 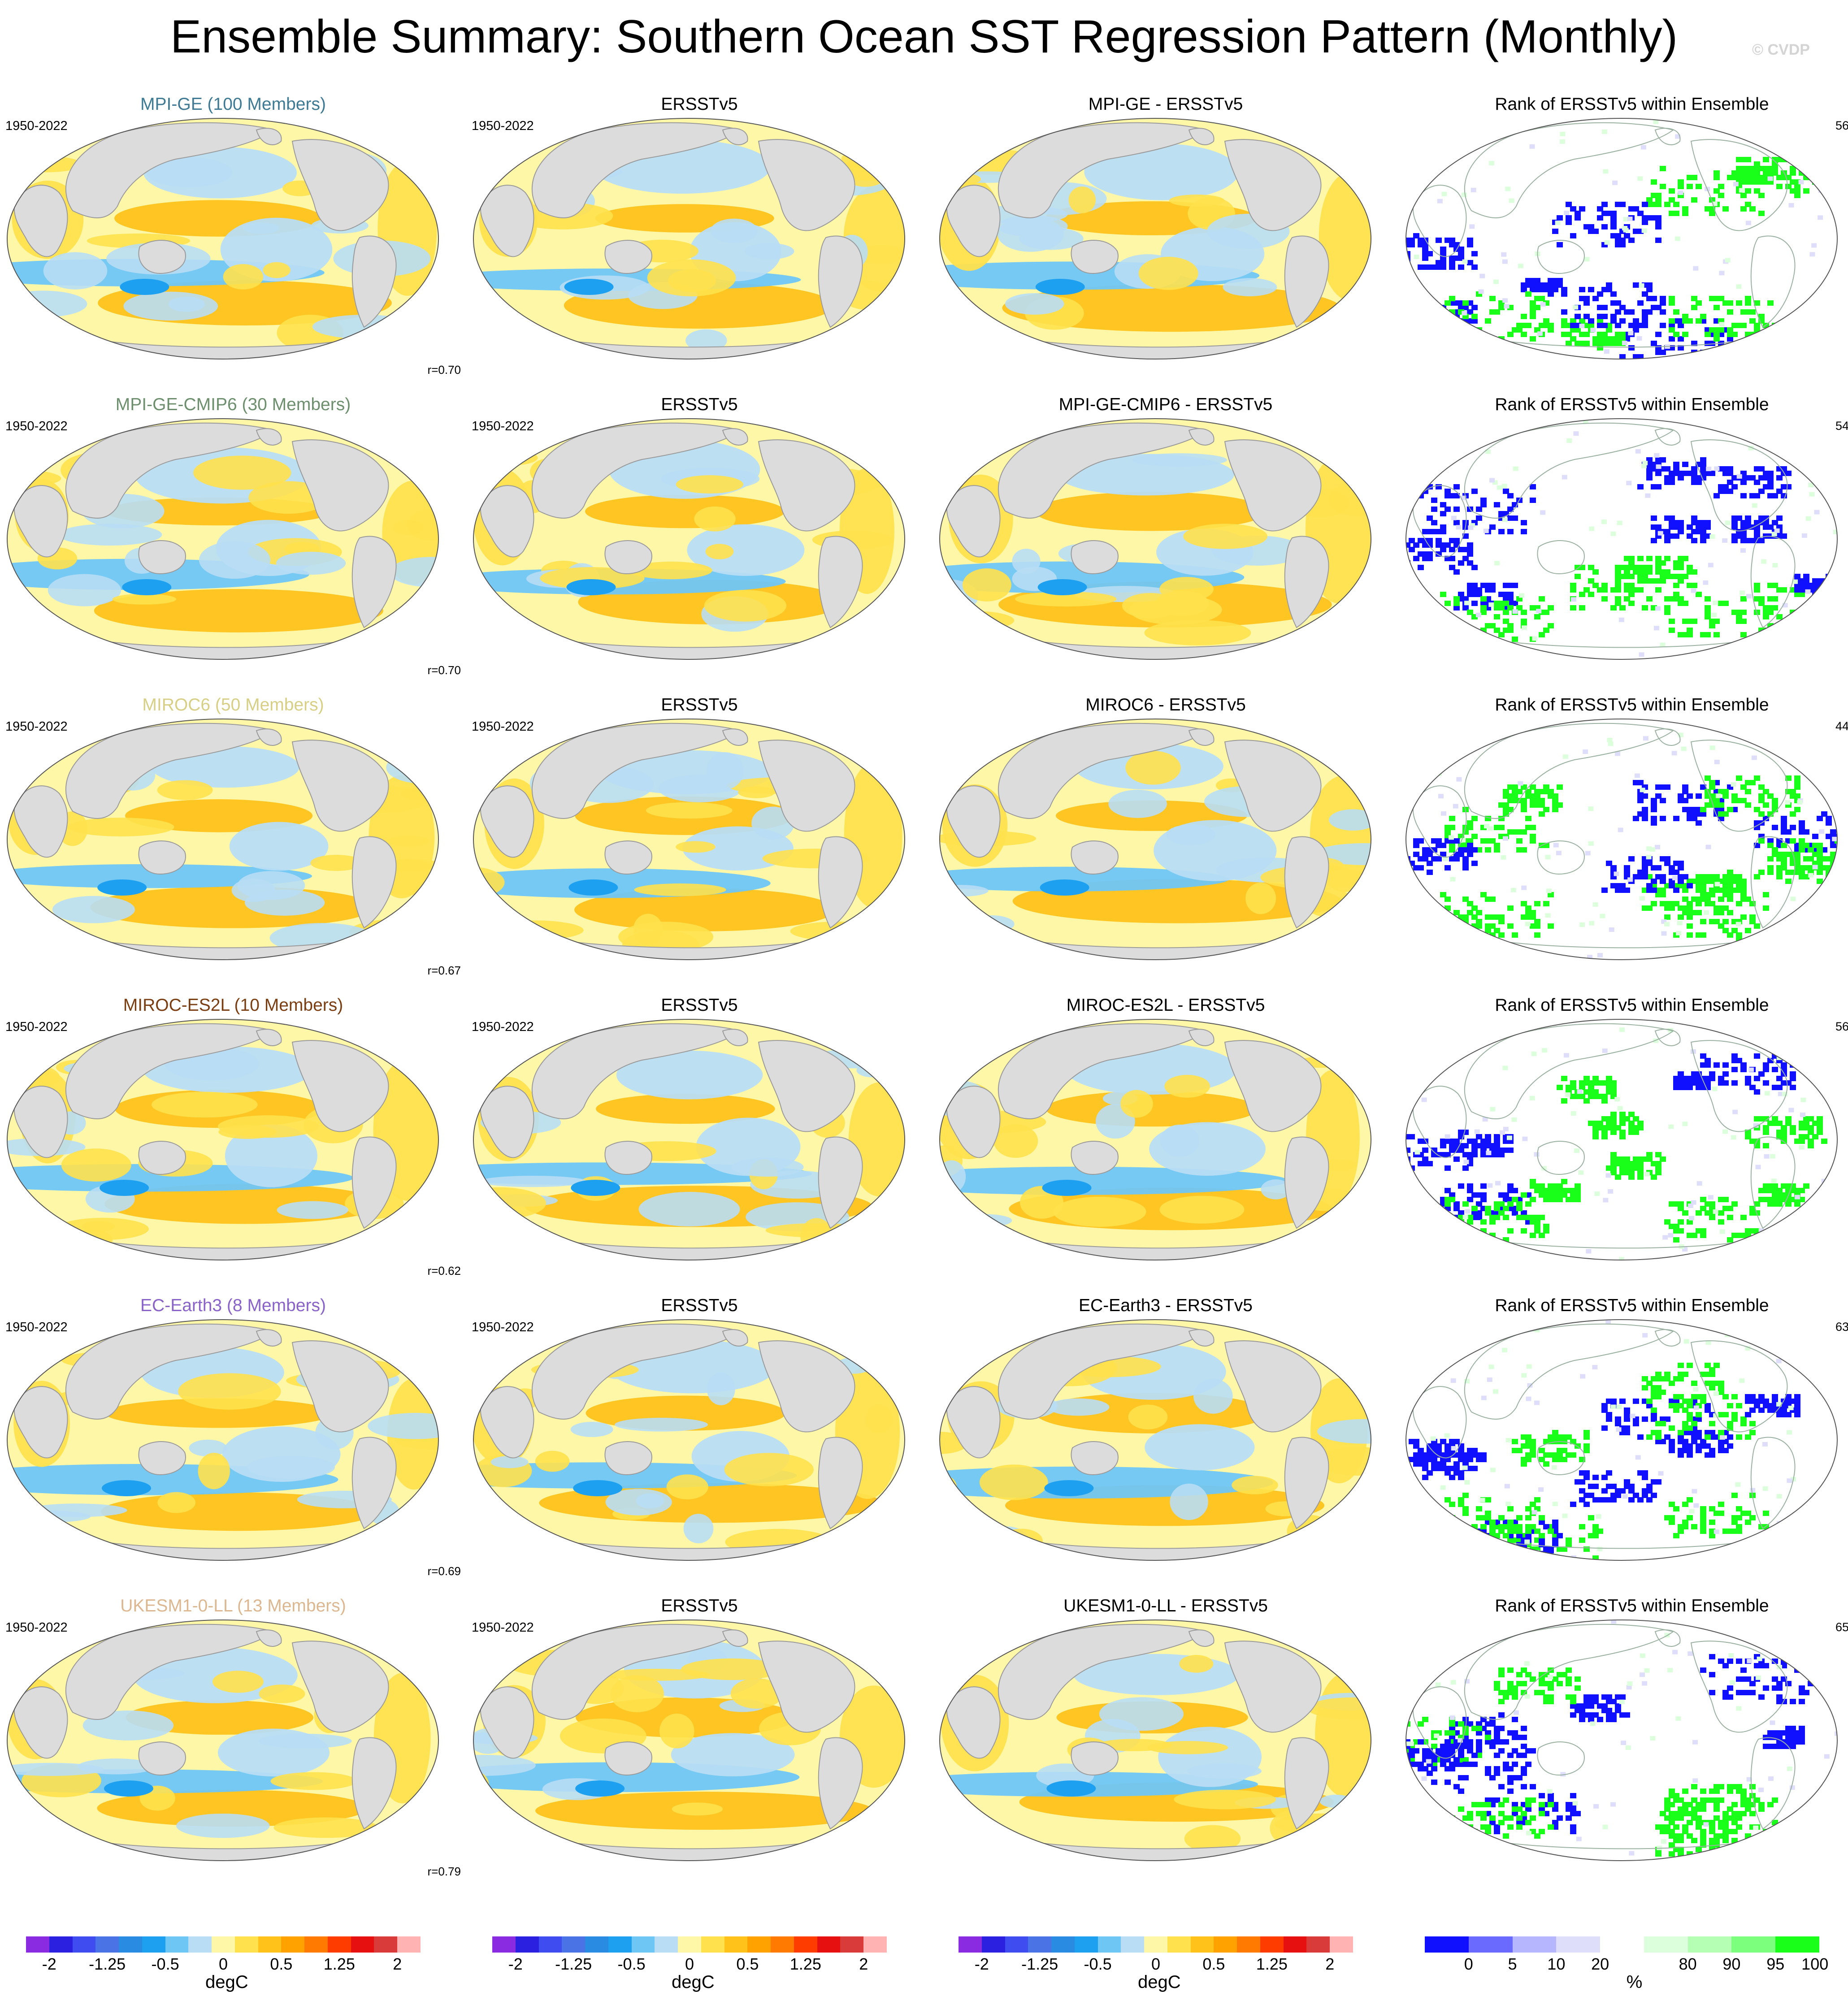 I want to click on panel-diff: MIROC6 - ERSSTv5, so click(x=1166, y=845).